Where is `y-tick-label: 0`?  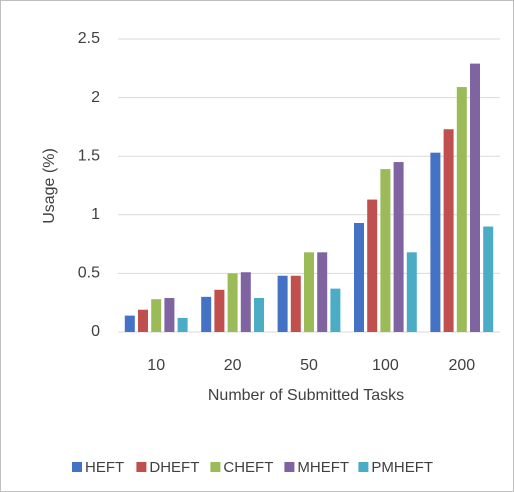
y-tick-label: 0 is located at coordinates (95, 331).